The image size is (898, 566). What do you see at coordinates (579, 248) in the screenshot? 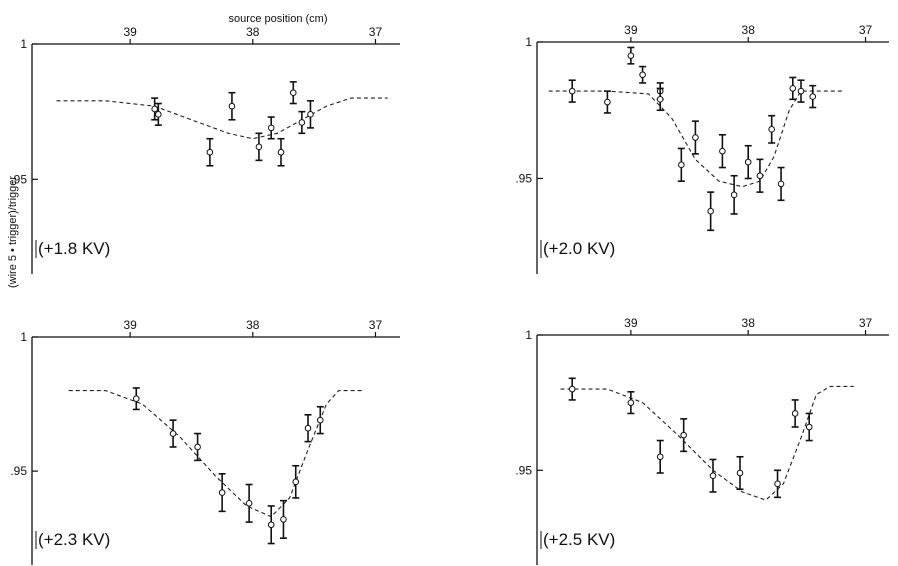
I see `panel-annotation: (+2.0 KV)` at bounding box center [579, 248].